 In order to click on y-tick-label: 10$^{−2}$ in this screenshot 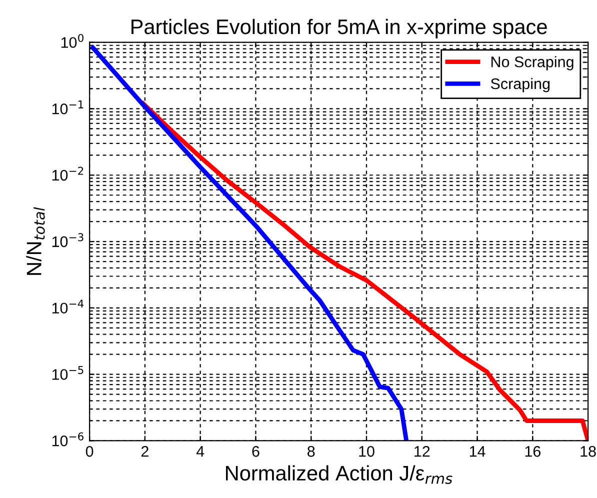, I will do `click(68, 173)`.